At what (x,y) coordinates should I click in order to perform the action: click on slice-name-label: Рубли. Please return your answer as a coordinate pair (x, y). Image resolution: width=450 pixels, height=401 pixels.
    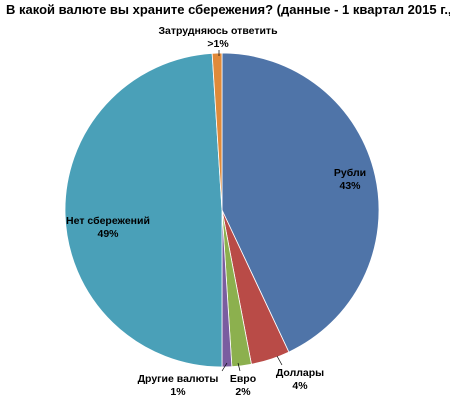
    Looking at the image, I should click on (350, 173).